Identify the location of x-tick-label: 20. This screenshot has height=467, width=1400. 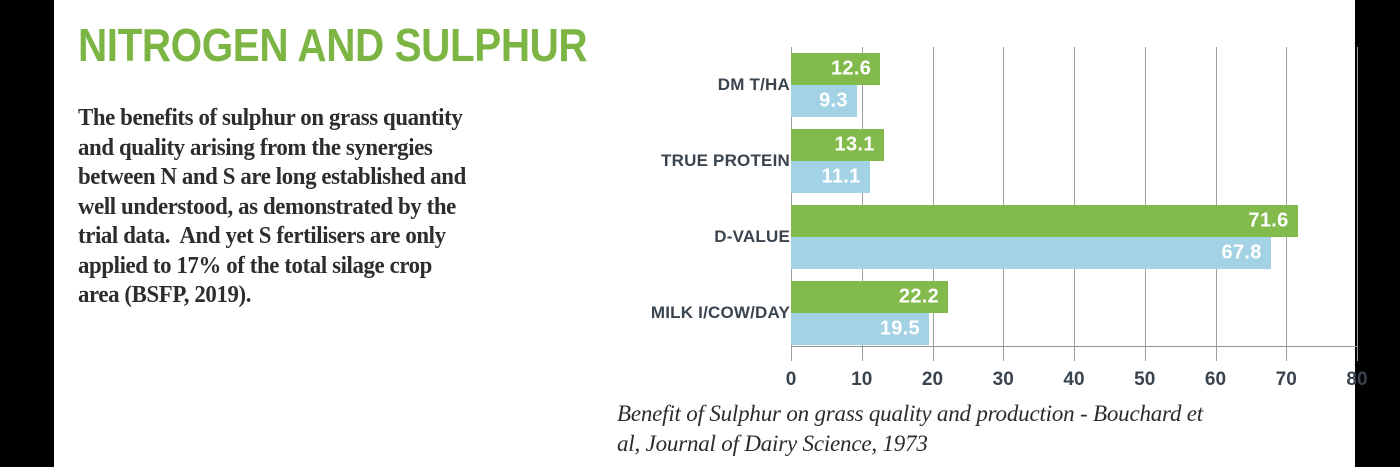
(932, 379).